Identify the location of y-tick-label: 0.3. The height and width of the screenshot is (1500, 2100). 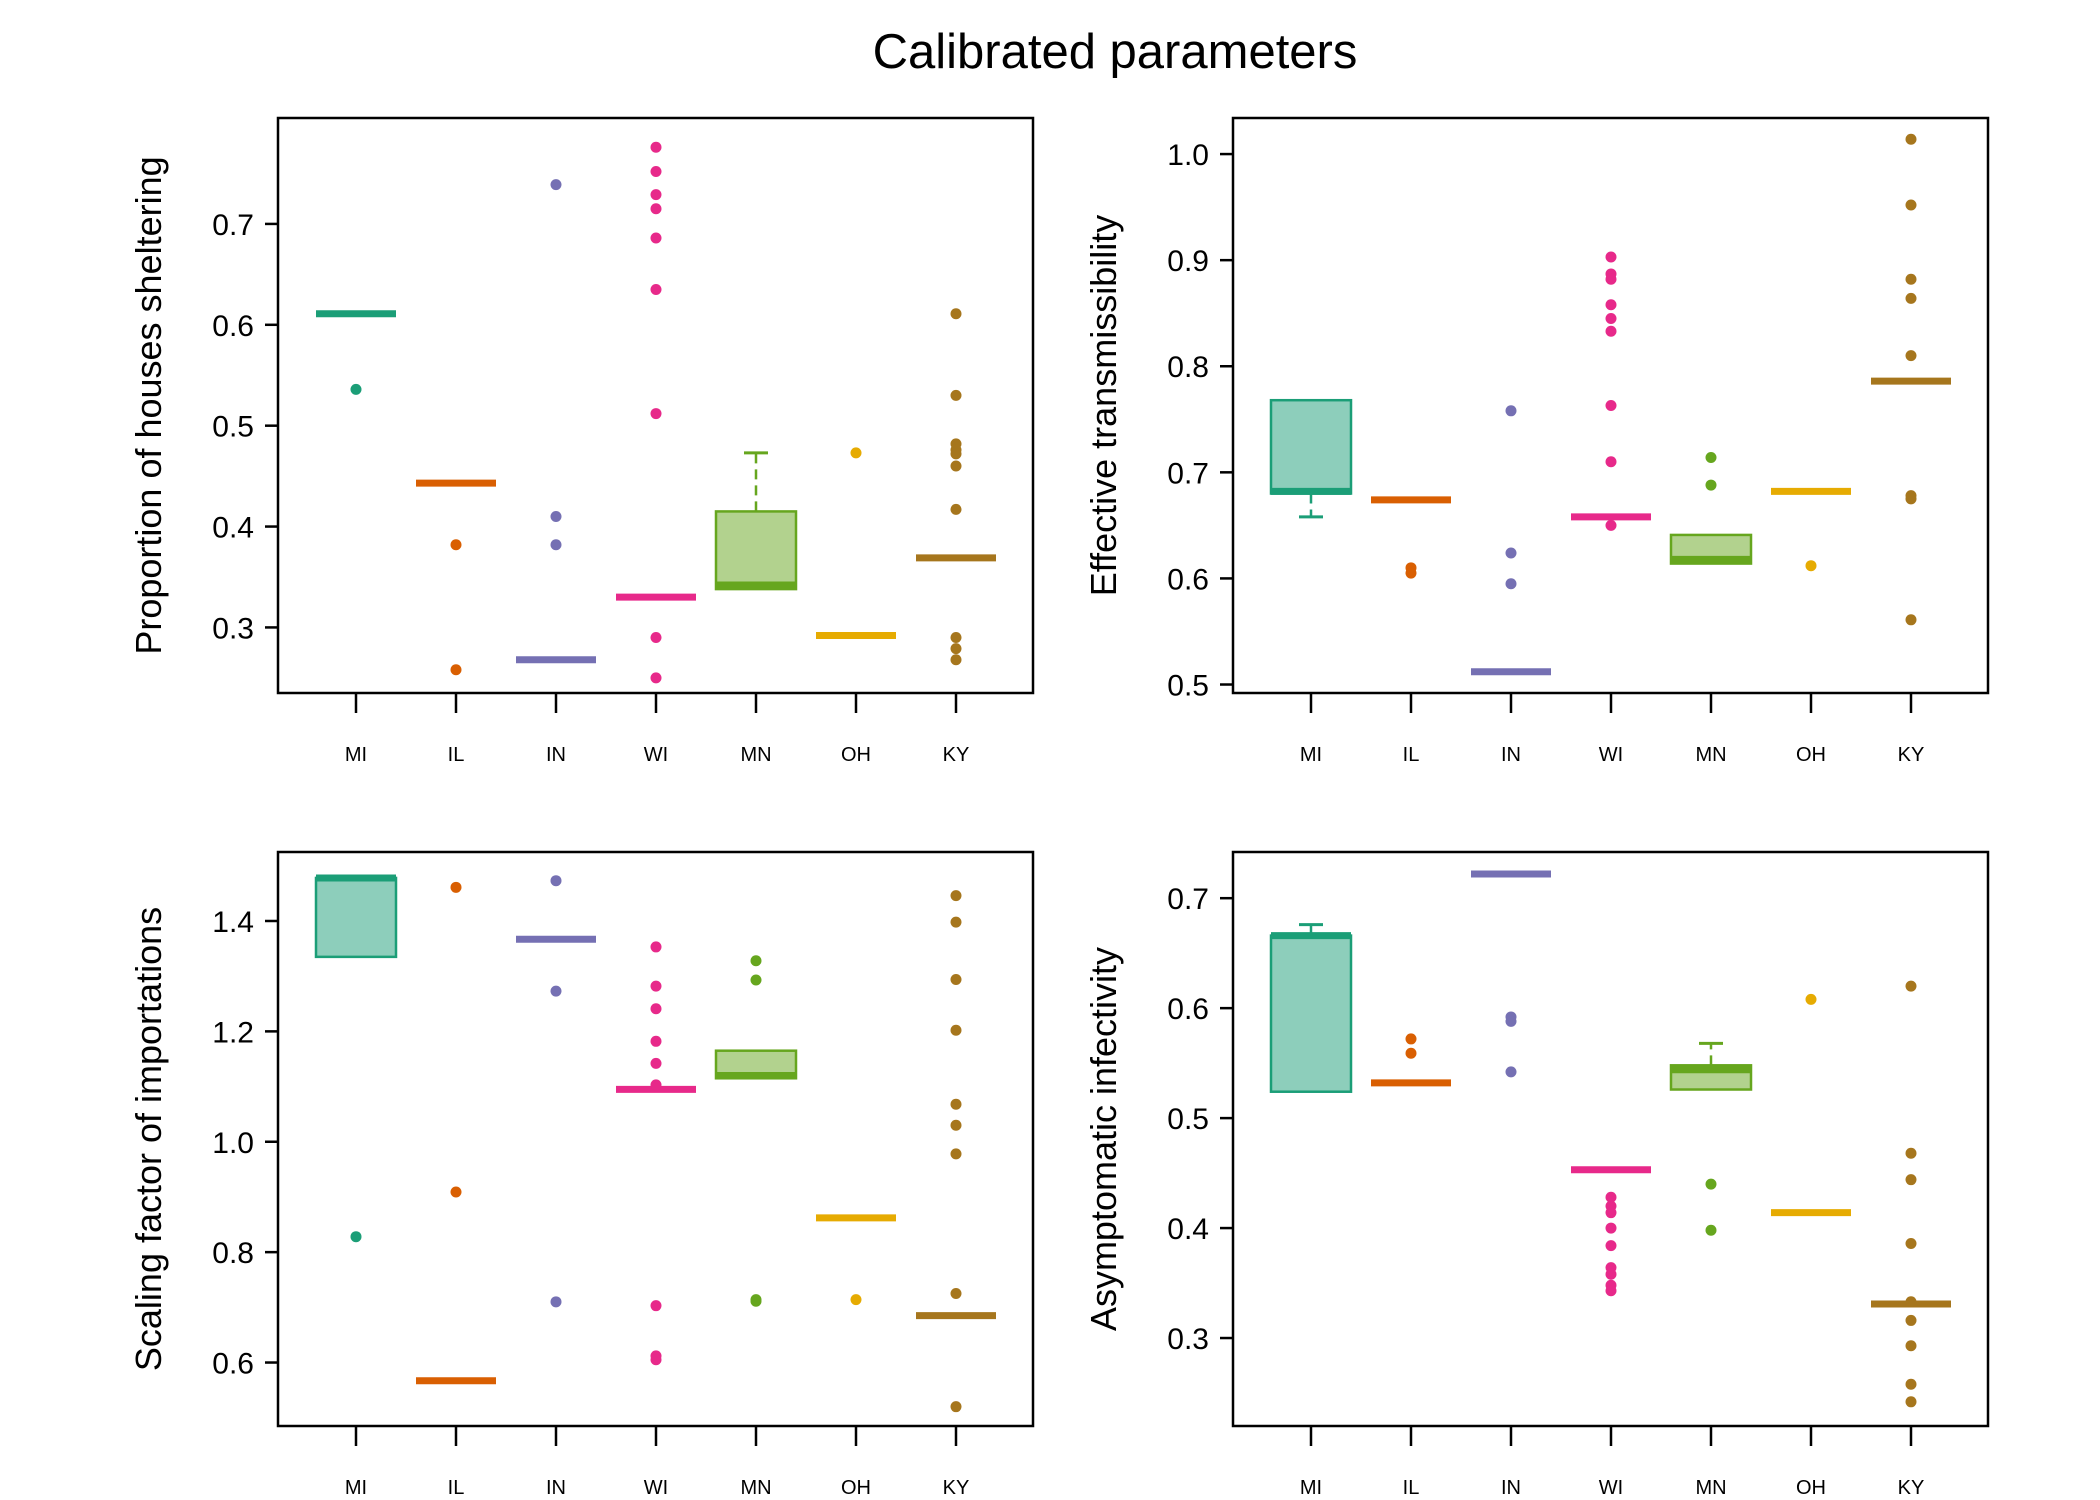
(233, 628).